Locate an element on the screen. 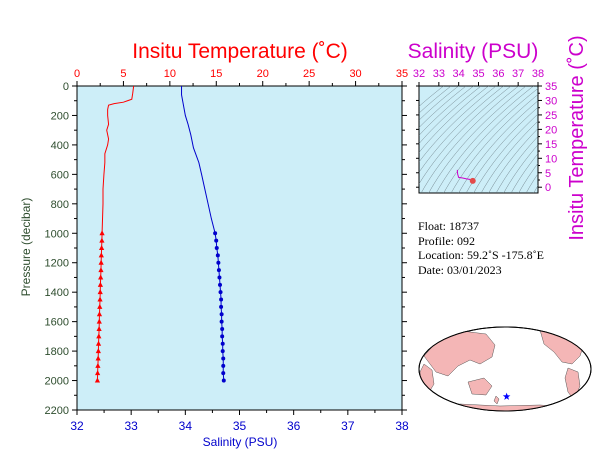  temperature-tick-label: 5 is located at coordinates (123, 74).